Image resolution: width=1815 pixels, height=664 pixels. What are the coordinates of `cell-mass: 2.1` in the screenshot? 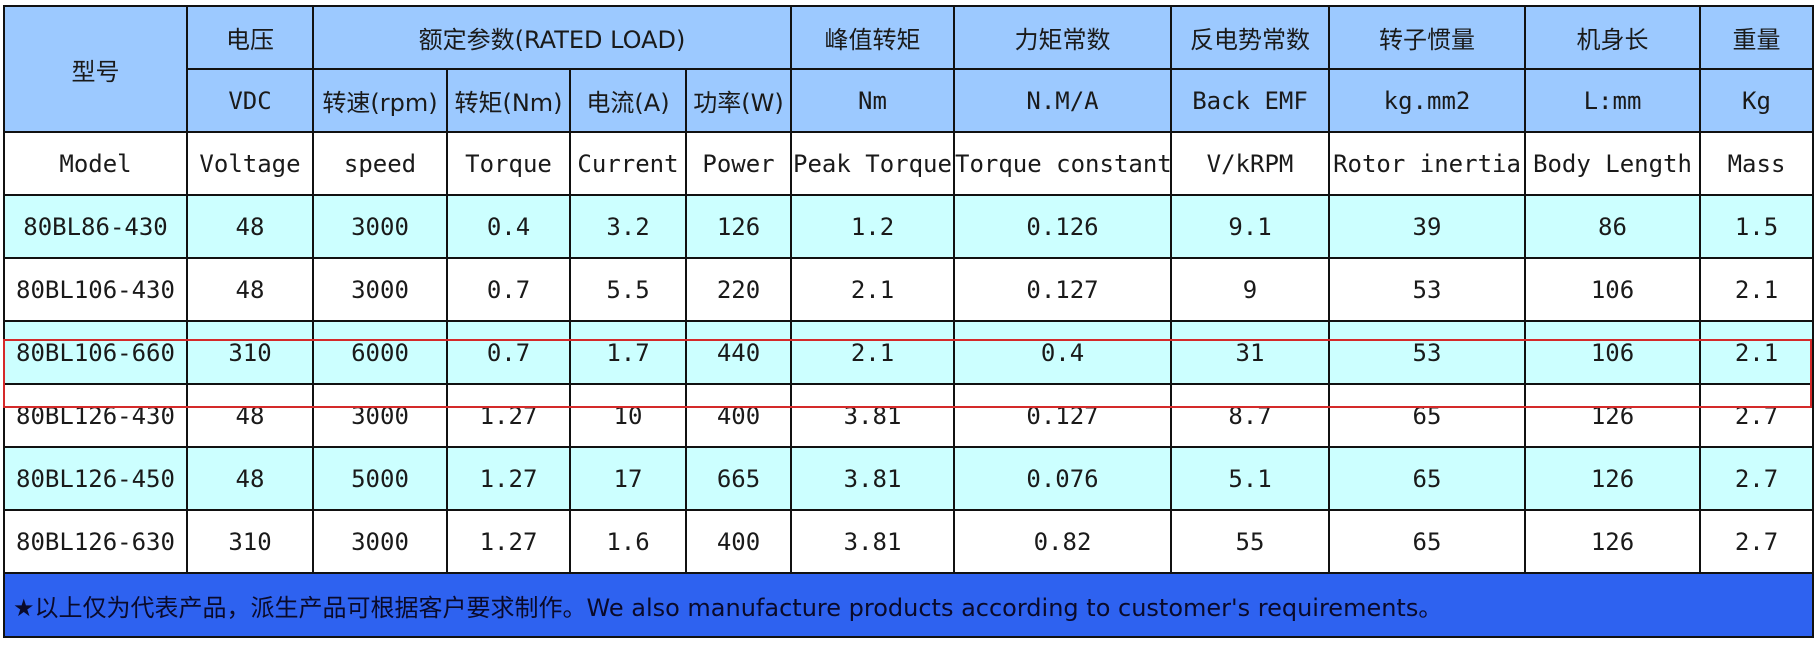 It's located at (1756, 289).